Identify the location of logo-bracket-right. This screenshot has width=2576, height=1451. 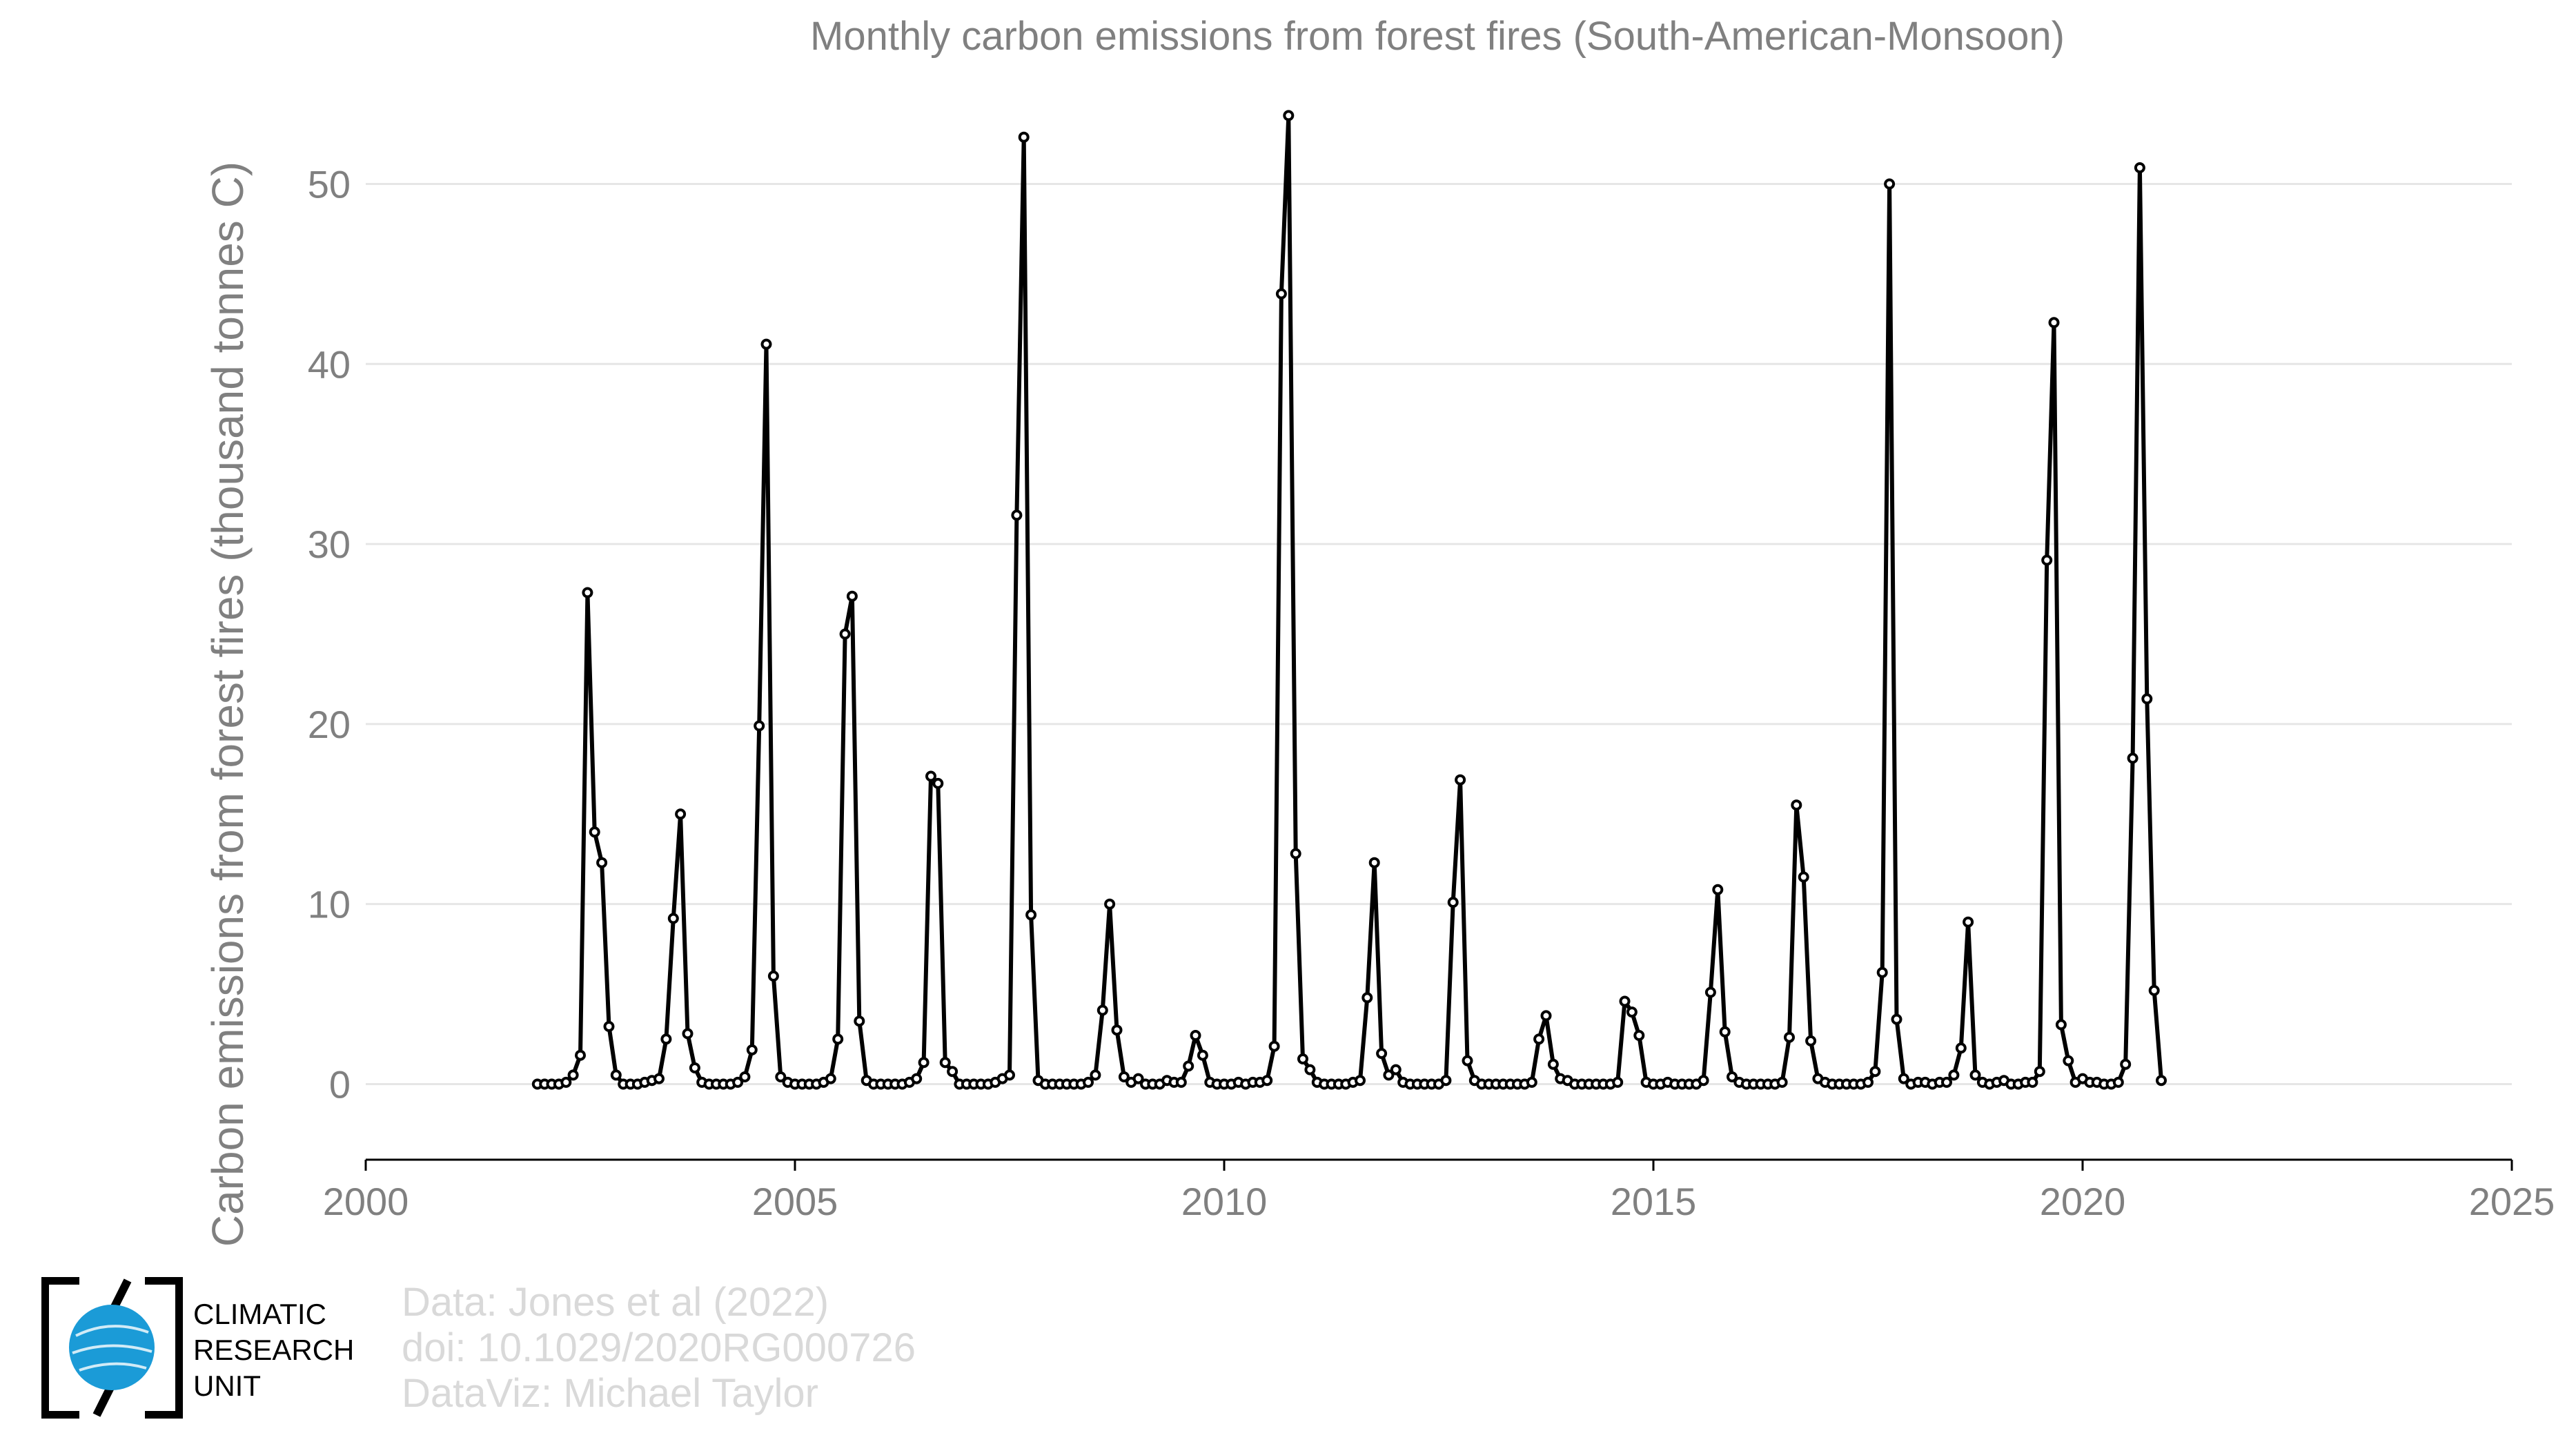
(164, 1347).